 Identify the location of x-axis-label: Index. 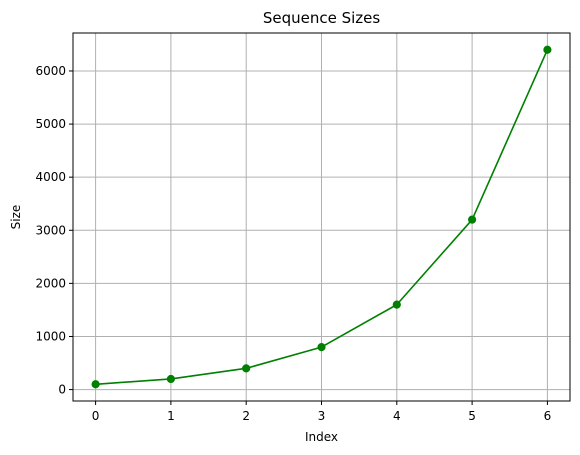
(321, 437).